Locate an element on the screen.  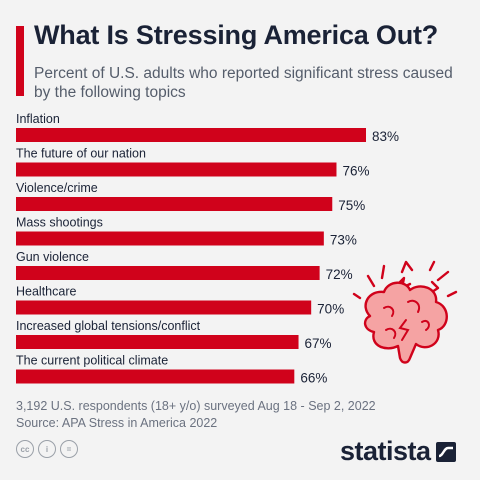
category-label: The current political climate is located at coordinates (92, 361).